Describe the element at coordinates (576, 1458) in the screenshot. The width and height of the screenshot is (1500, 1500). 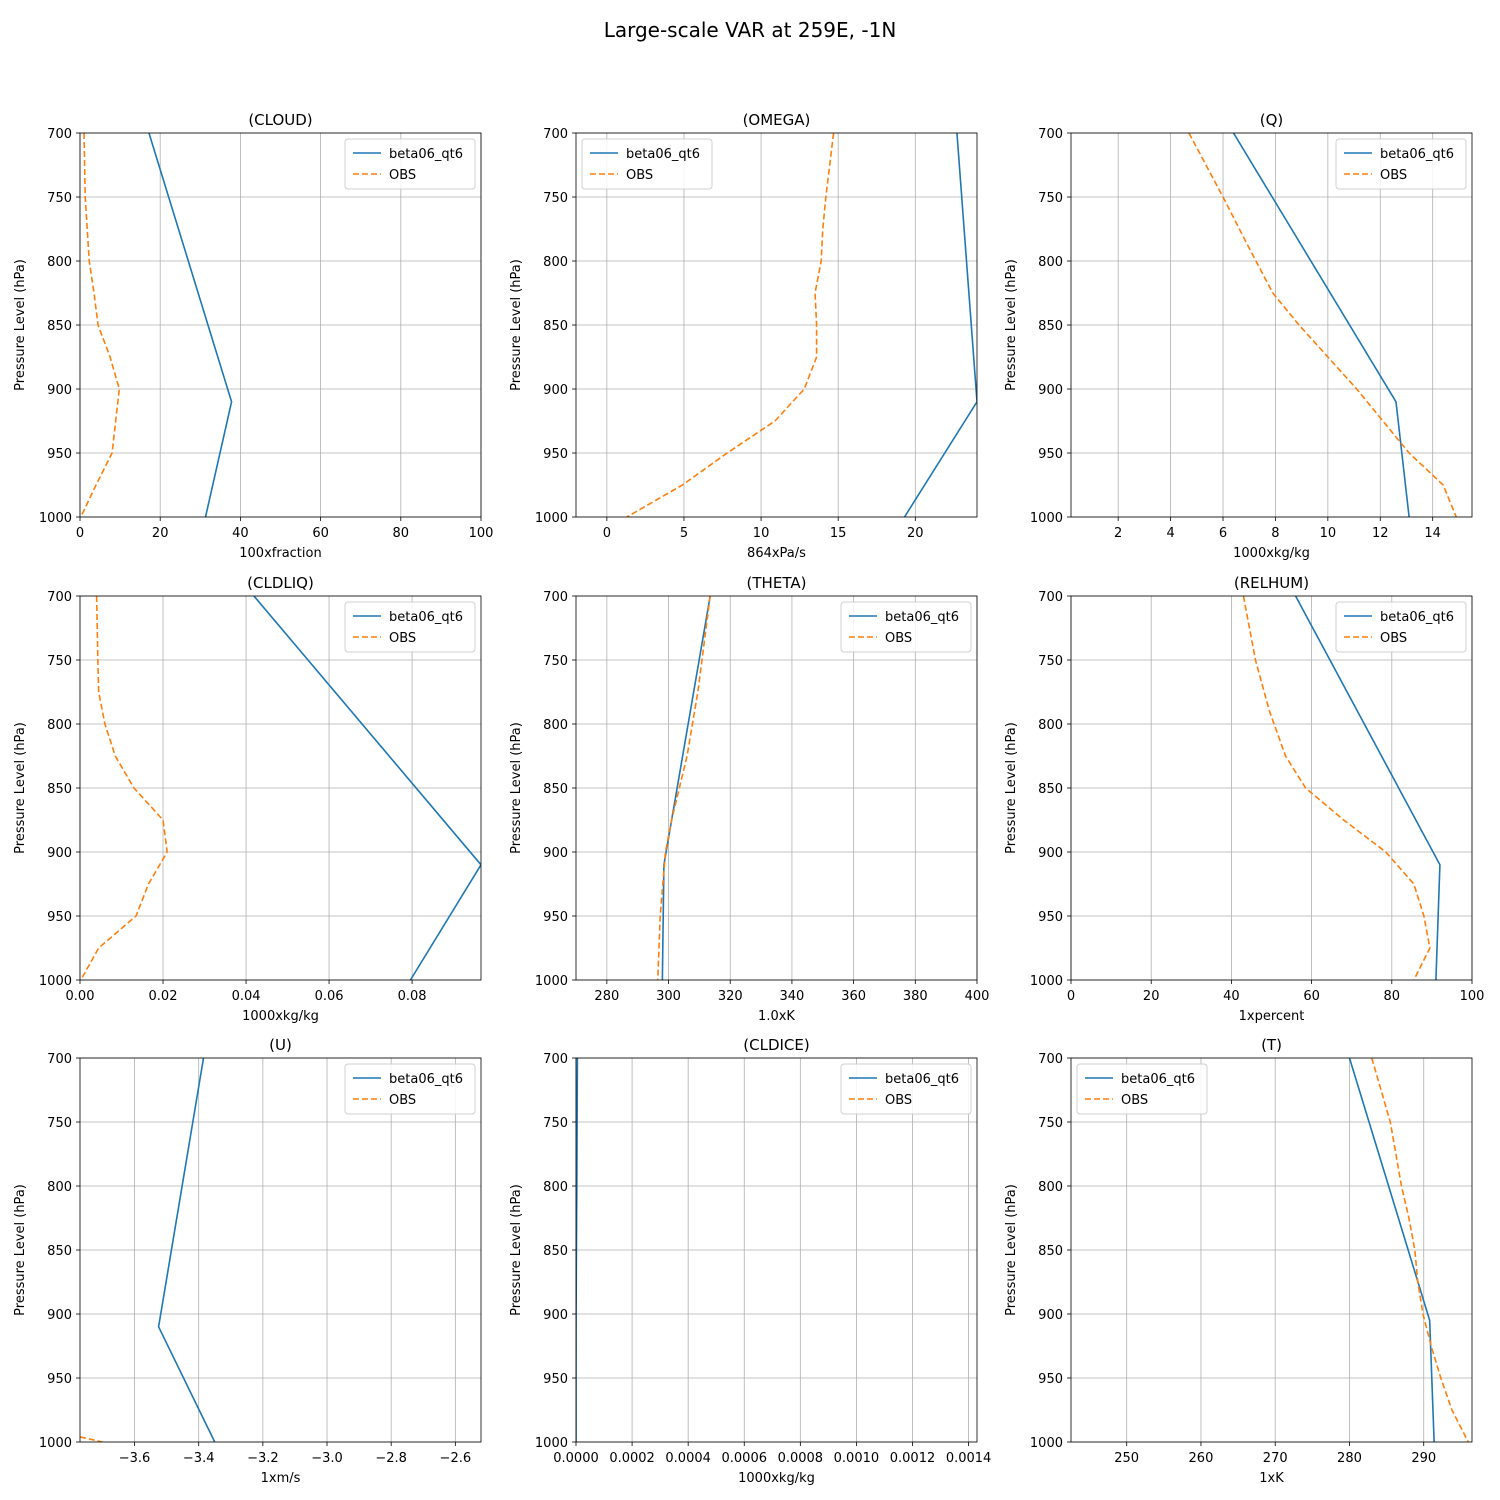
I see `x-tick-label: 0.0000` at that location.